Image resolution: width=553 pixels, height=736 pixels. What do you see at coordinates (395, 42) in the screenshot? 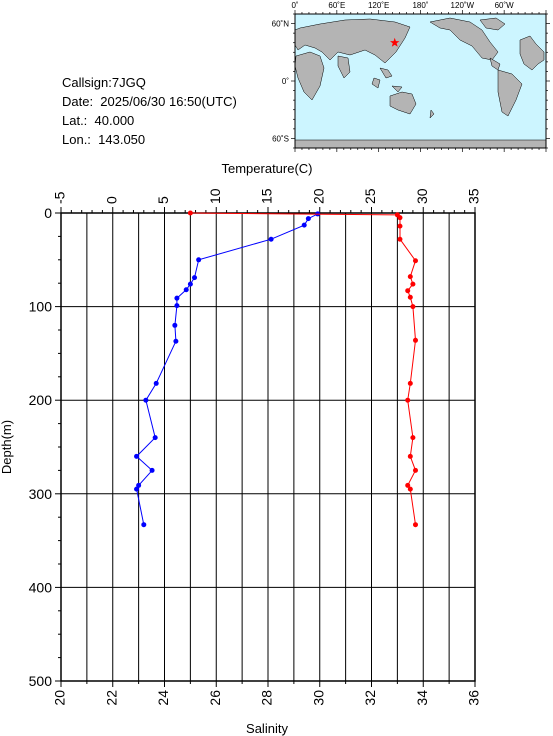
I see `star-icon` at bounding box center [395, 42].